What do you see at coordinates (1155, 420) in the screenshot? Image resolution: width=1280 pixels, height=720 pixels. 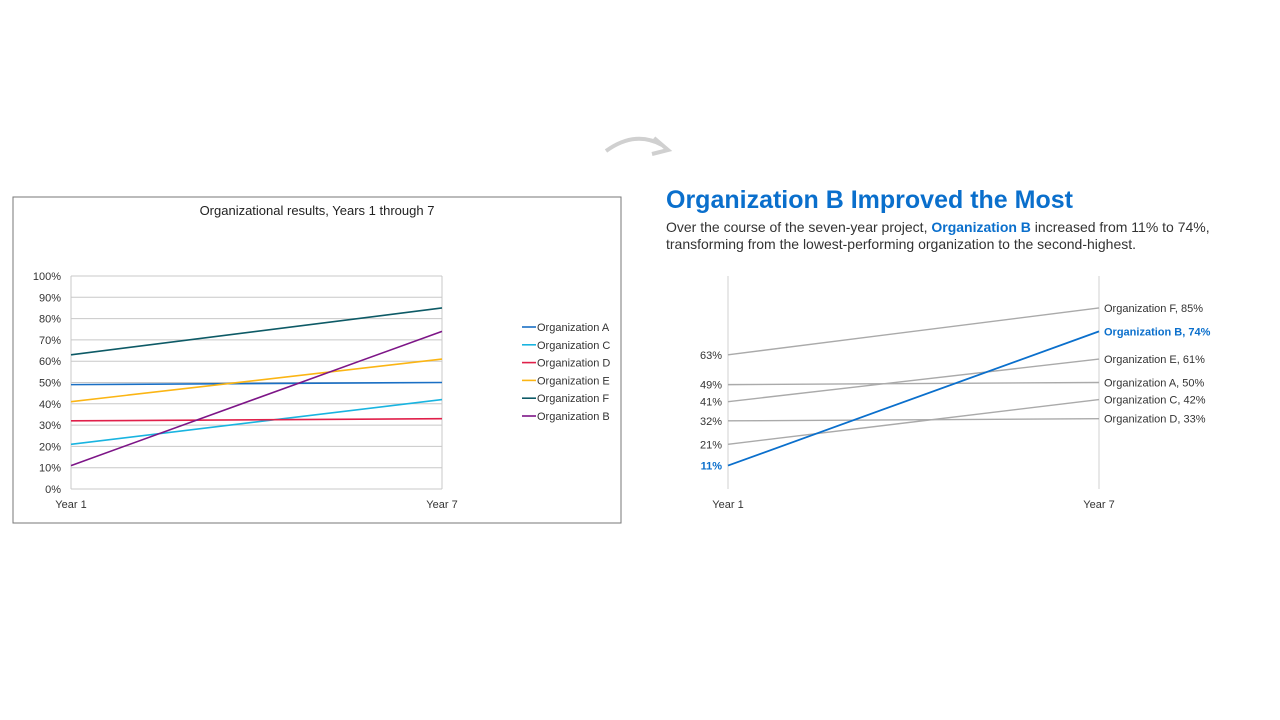 I see `end-label: Organization D, 33%` at bounding box center [1155, 420].